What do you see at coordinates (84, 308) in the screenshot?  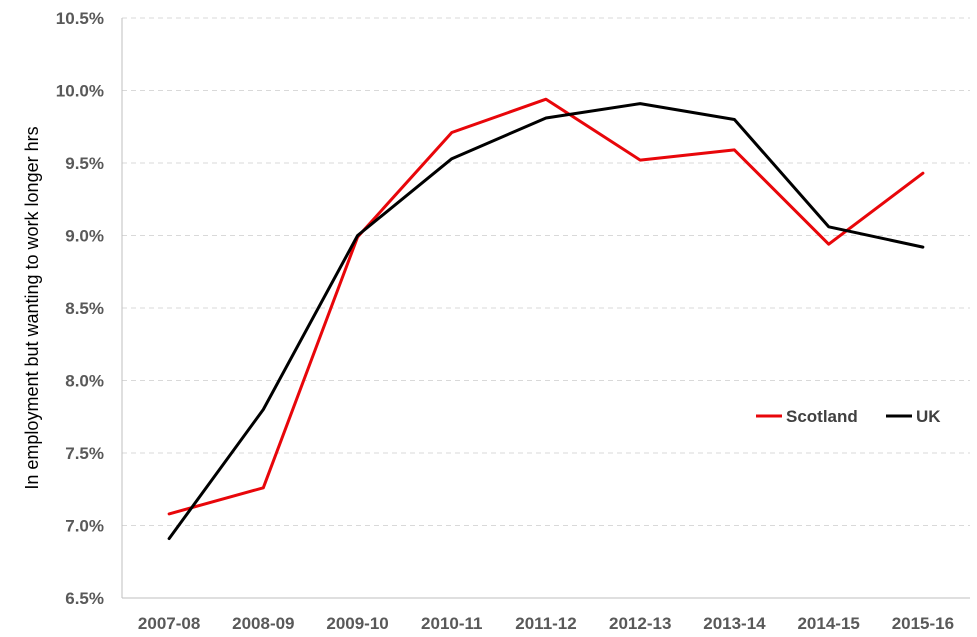 I see `y-tick-label: 8.5%` at bounding box center [84, 308].